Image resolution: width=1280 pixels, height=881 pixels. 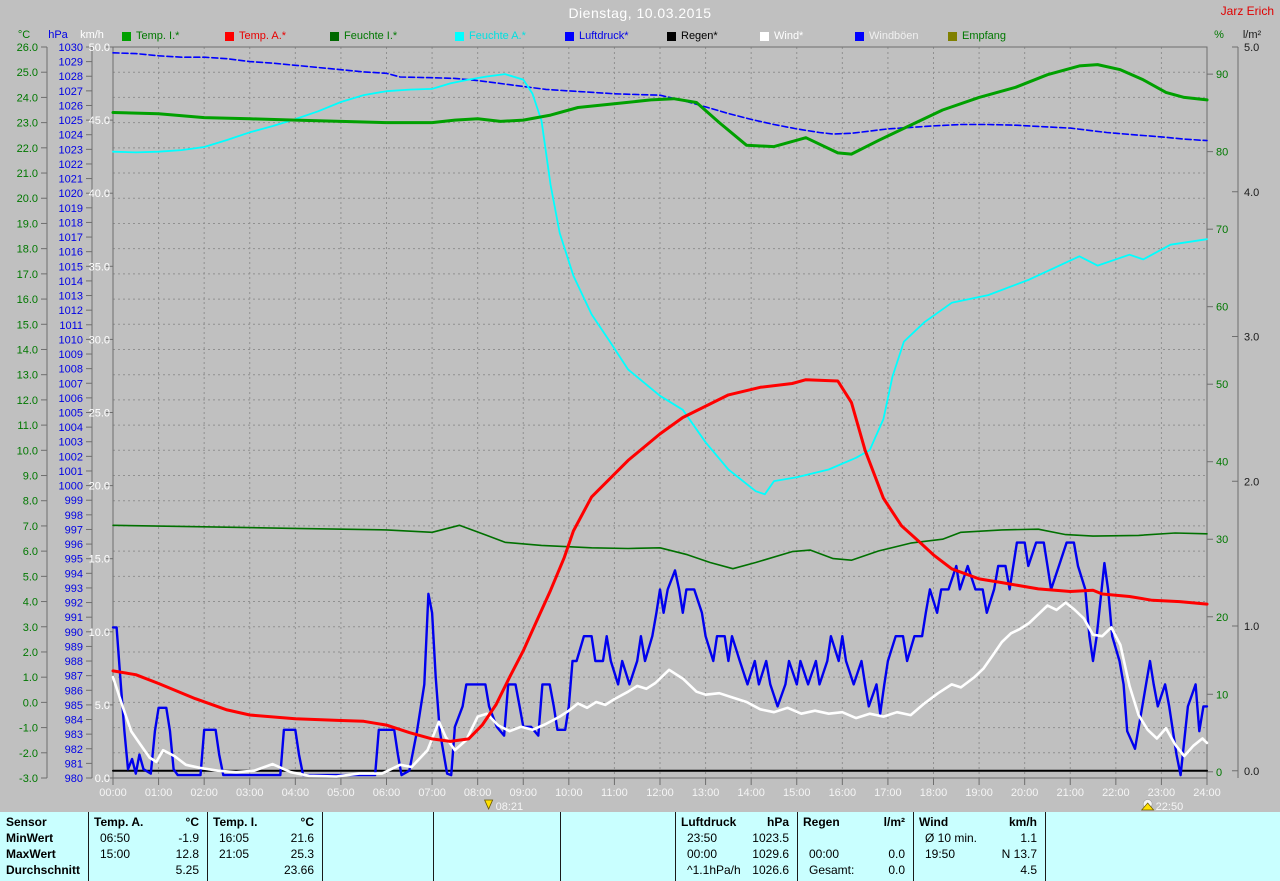 What do you see at coordinates (71, 48) in the screenshot?
I see `tick-label-pressure: 1030` at bounding box center [71, 48].